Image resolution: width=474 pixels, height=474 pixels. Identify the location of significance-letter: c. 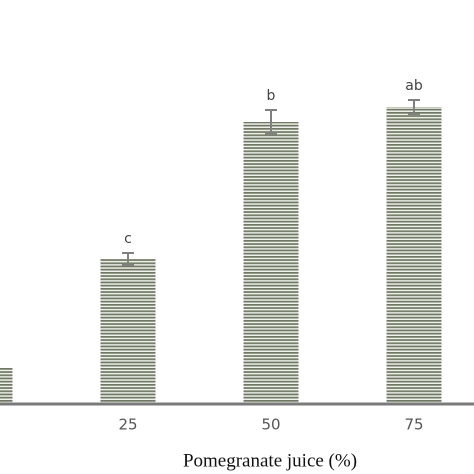
(128, 239).